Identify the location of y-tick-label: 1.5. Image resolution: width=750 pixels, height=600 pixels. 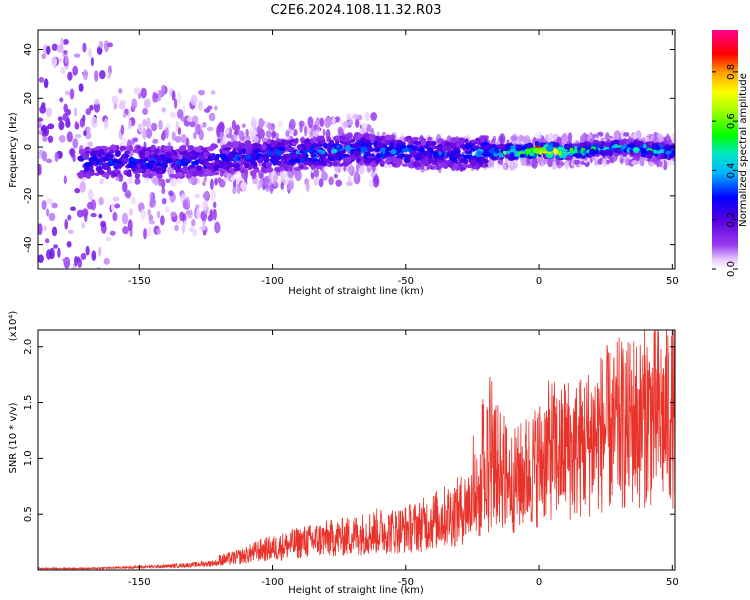
(28, 403).